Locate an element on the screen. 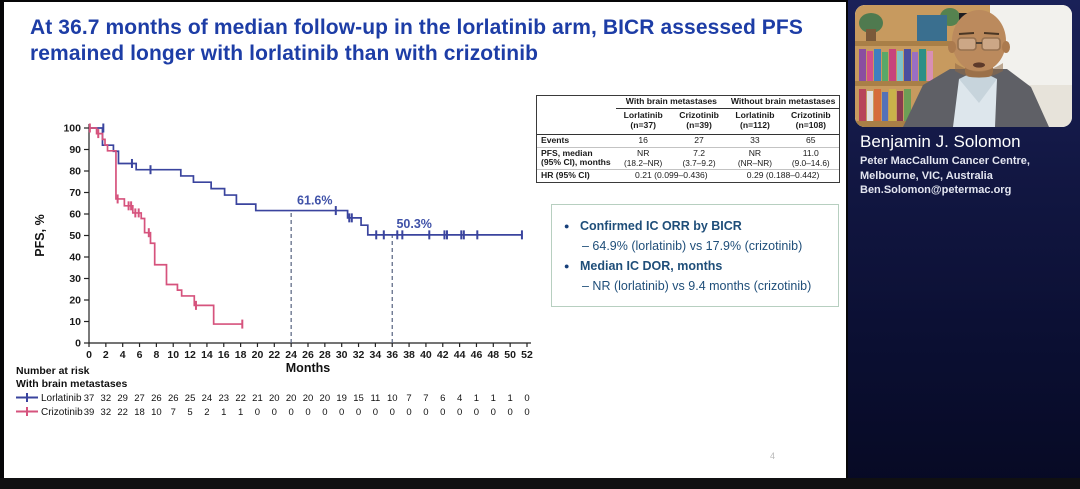  slide-page-number: 4 is located at coordinates (773, 456).